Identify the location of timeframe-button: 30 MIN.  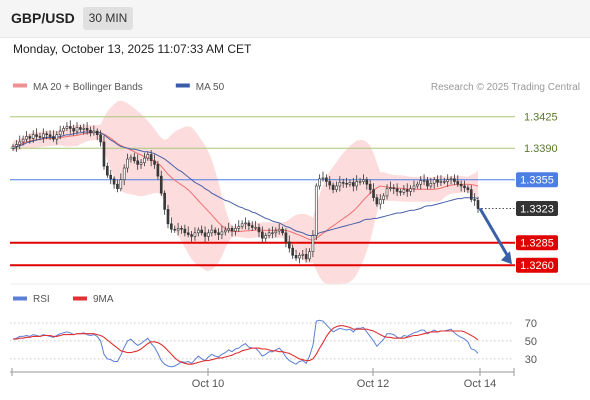
(108, 18).